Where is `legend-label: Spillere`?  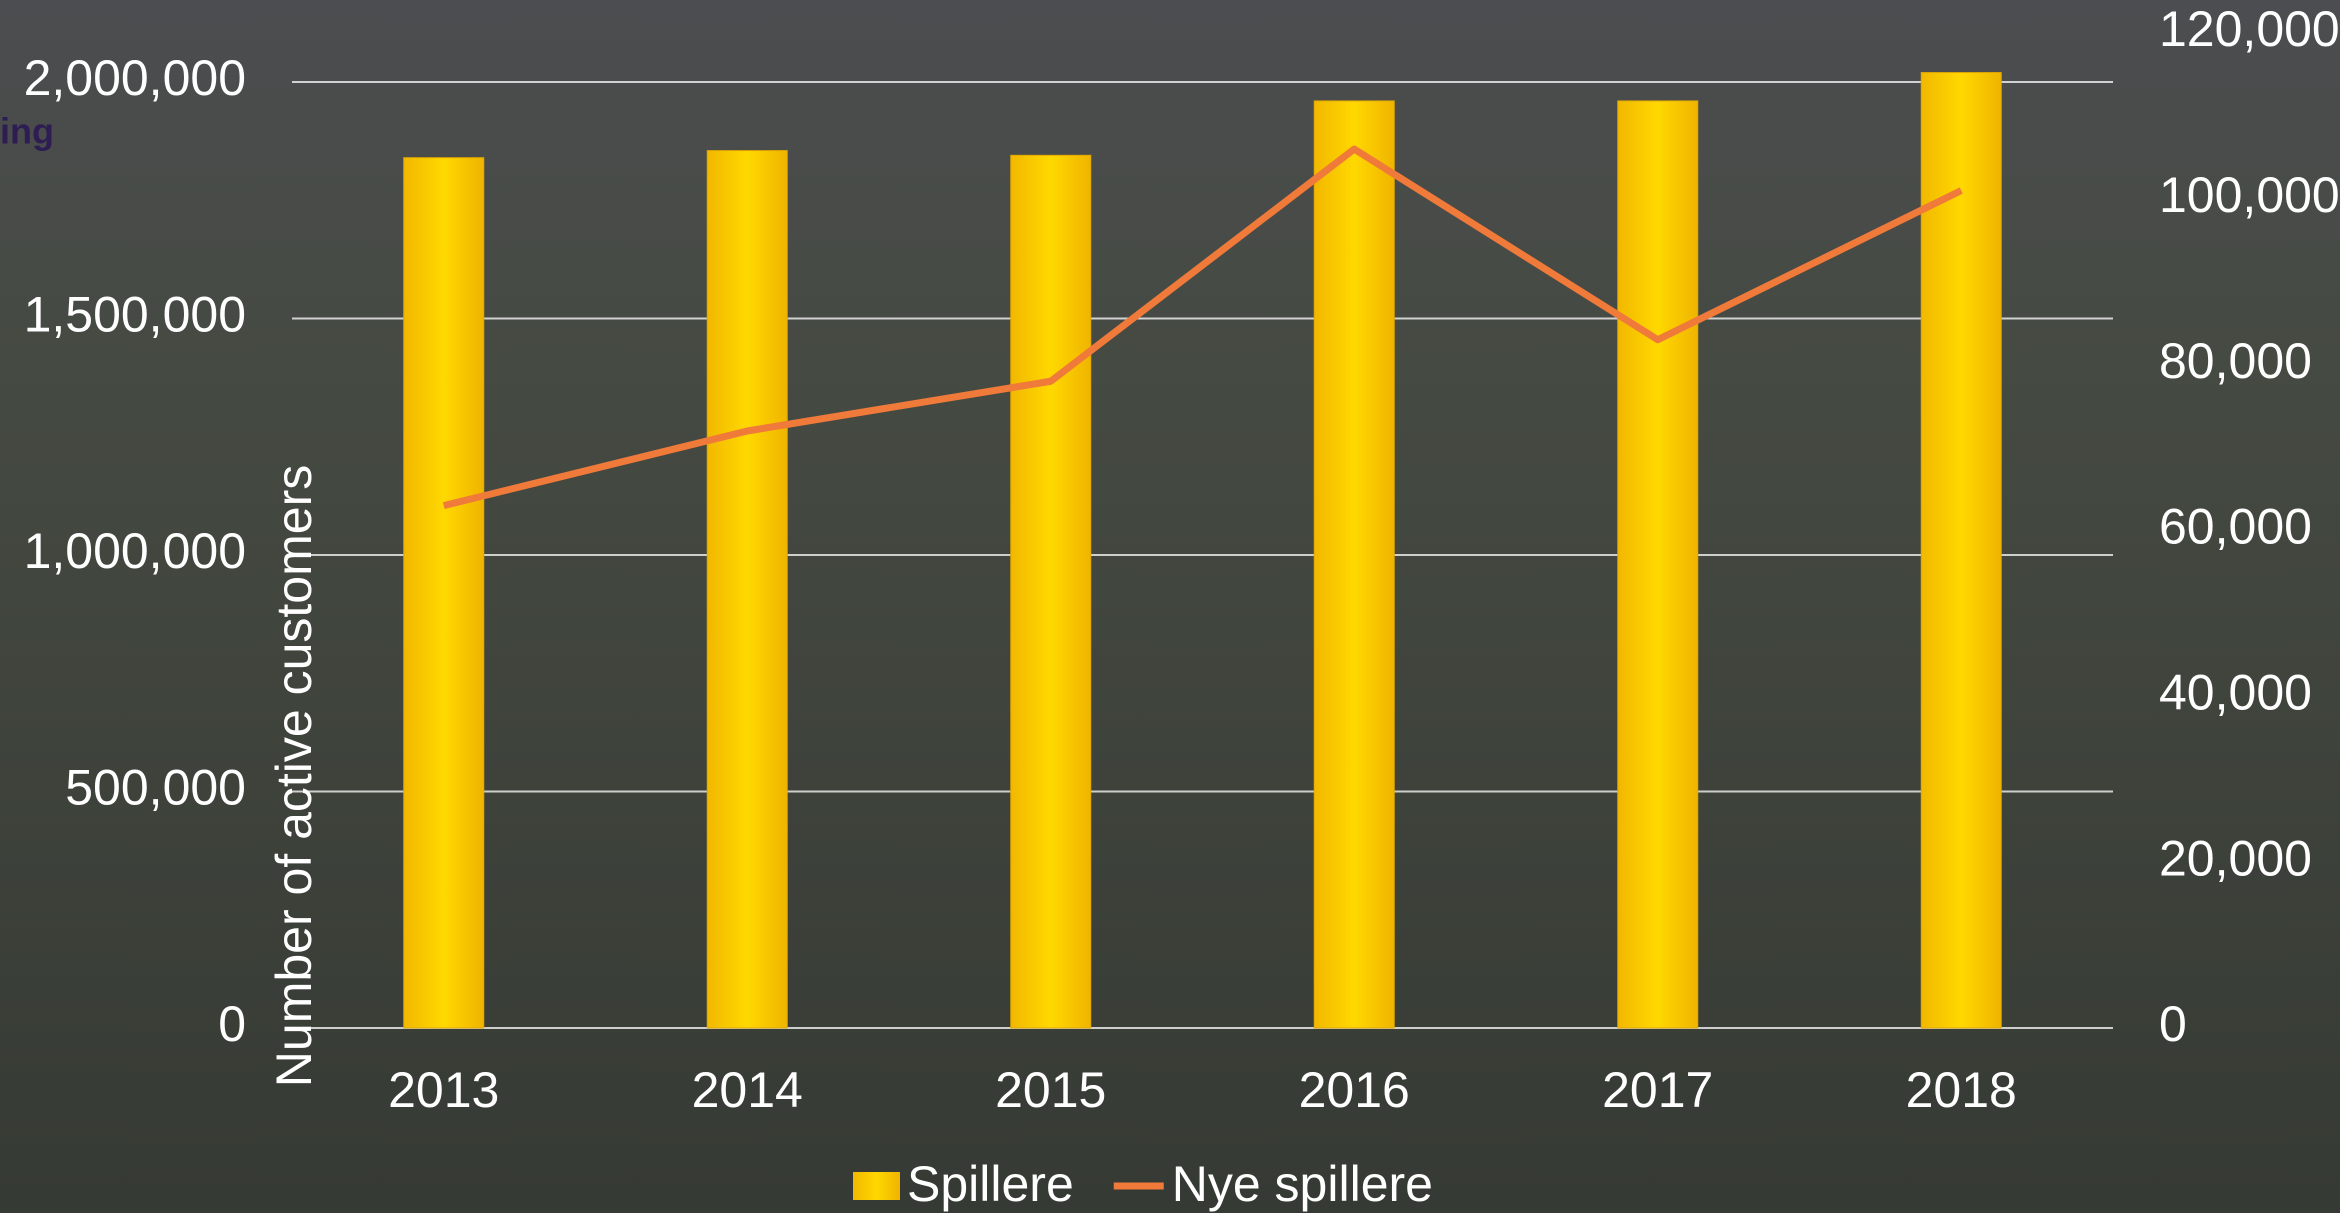 legend-label: Spillere is located at coordinates (990, 1184).